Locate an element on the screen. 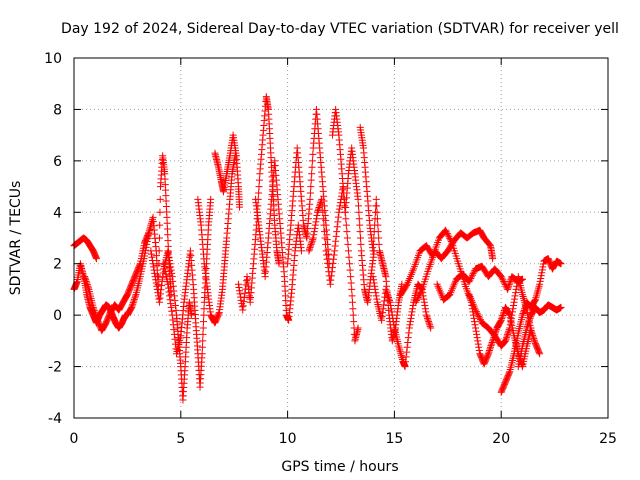 The height and width of the screenshot is (480, 640). series-sat-a is located at coordinates (85, 248).